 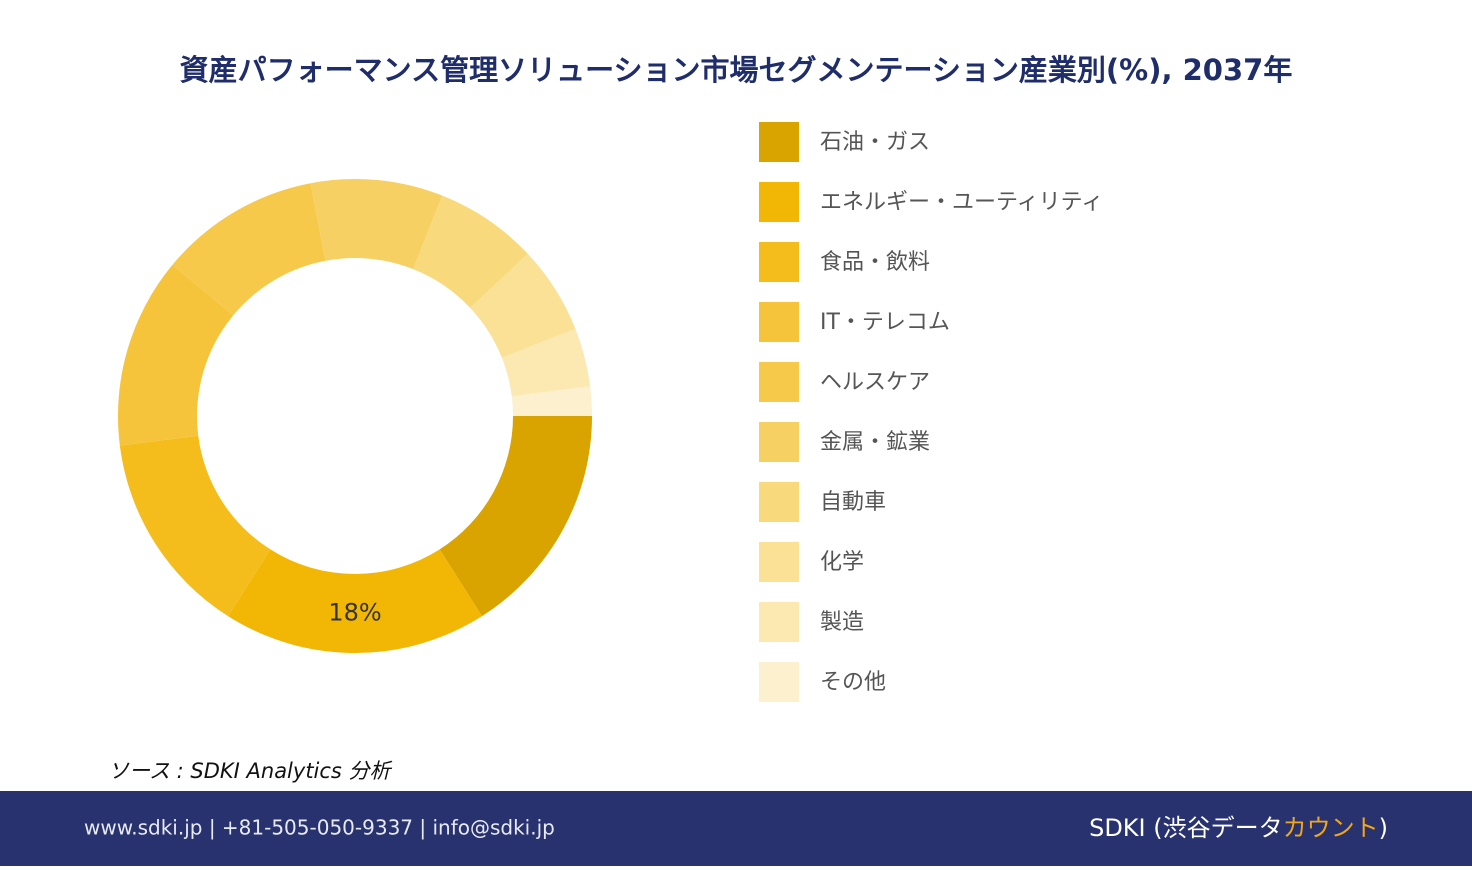 I want to click on brand: SDKI (渋谷データカウント), so click(x=1238, y=828).